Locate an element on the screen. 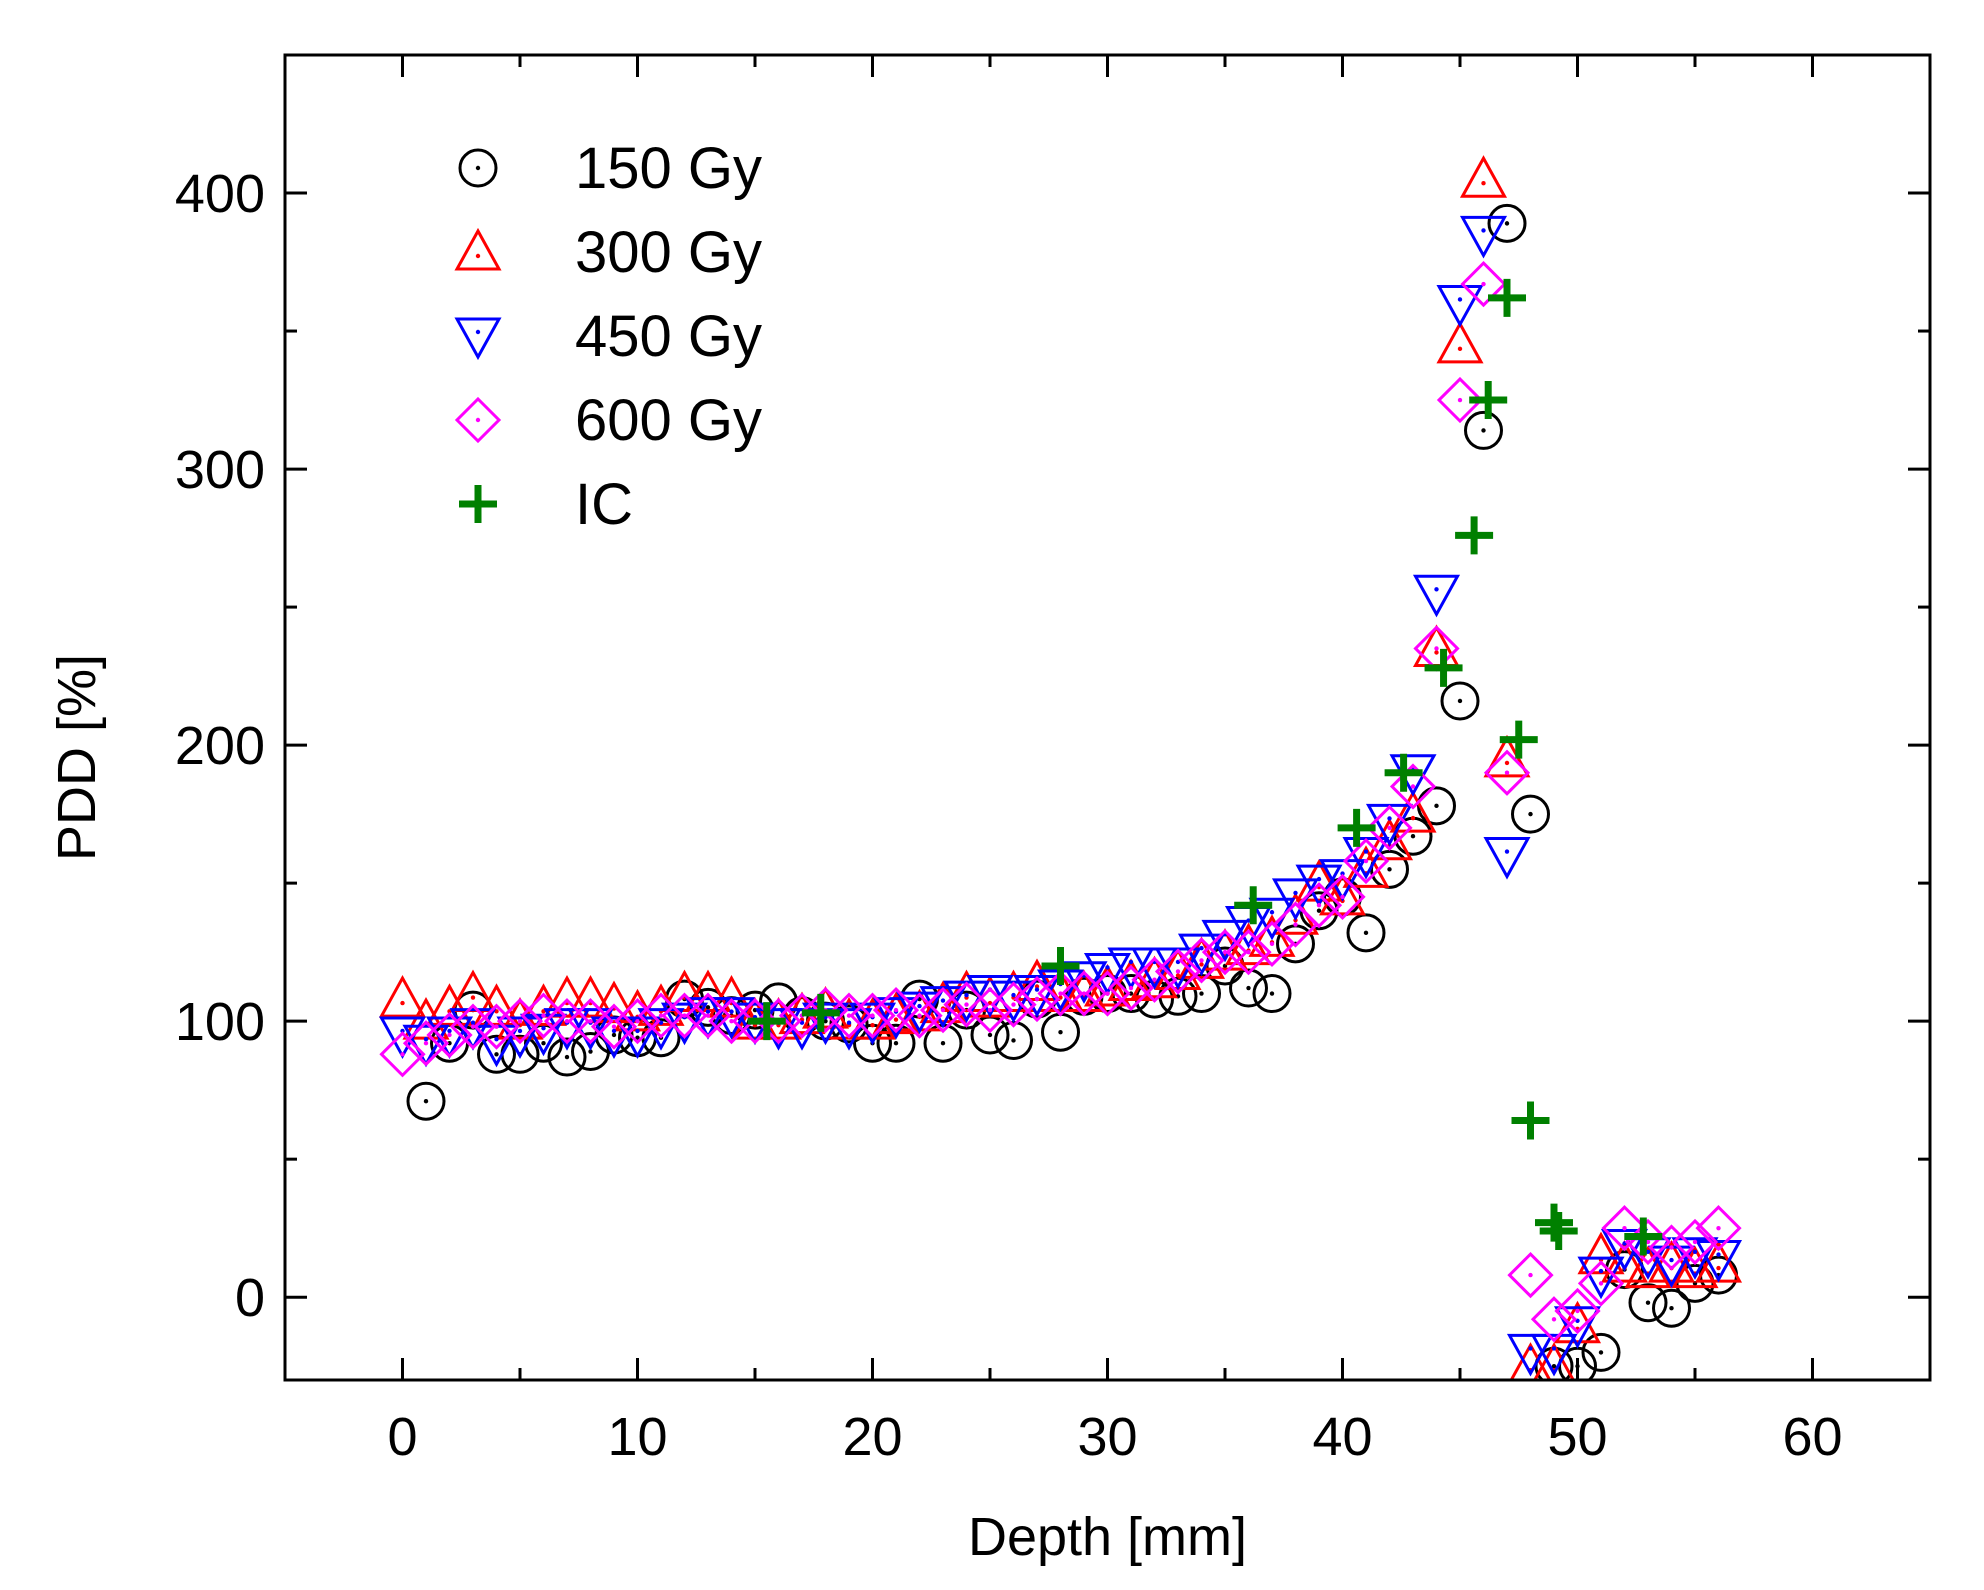 The width and height of the screenshot is (1984, 1590). legend-label: 450 Gy is located at coordinates (668, 336).